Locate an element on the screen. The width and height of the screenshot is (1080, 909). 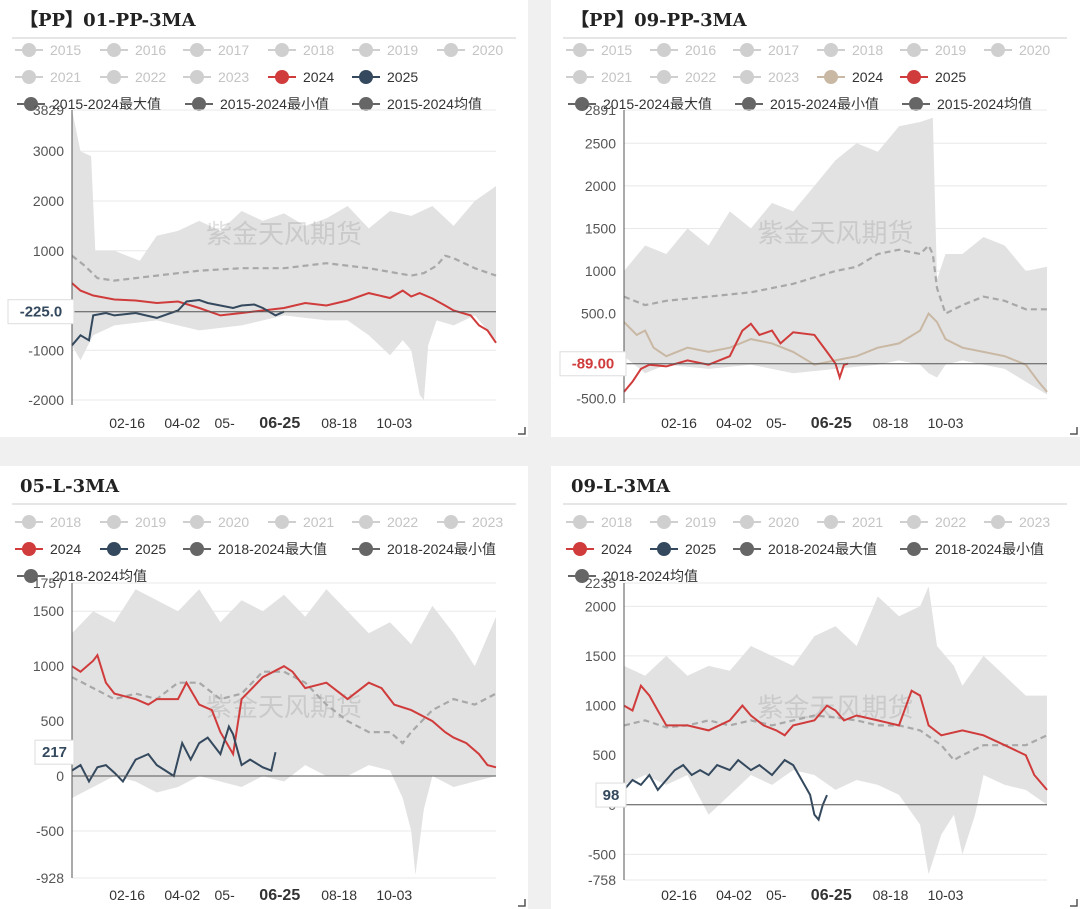
x-axis: 02-16 04-02 05- 06-25 08-18 10-03 is located at coordinates (812, 895).